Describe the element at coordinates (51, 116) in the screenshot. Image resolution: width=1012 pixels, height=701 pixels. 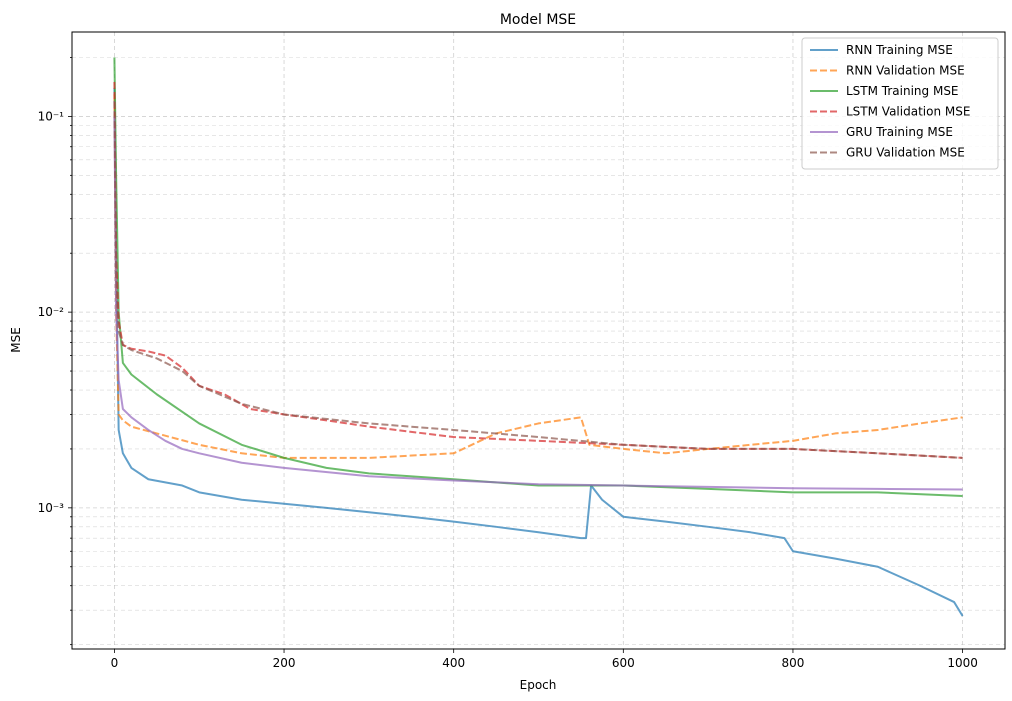
I see `y-tick-label: 10⁻¹` at that location.